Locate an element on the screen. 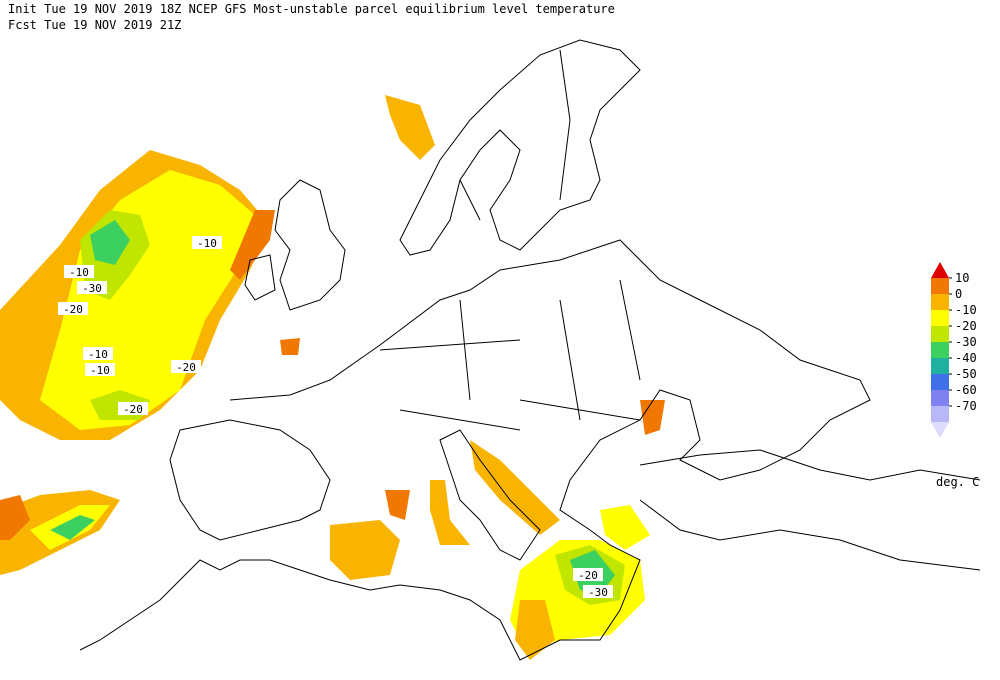 The width and height of the screenshot is (1000, 680). legend-label: -40 is located at coordinates (966, 358).